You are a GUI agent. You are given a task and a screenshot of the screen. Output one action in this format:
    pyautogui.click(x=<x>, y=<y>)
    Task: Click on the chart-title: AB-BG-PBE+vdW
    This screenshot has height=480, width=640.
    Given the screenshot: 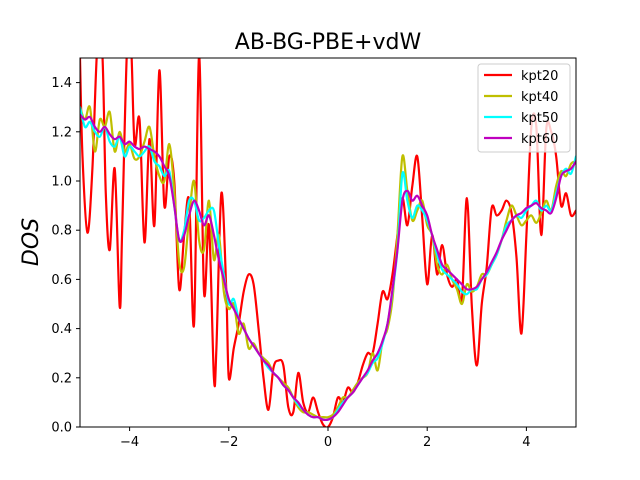 What is the action you would take?
    pyautogui.click(x=328, y=42)
    